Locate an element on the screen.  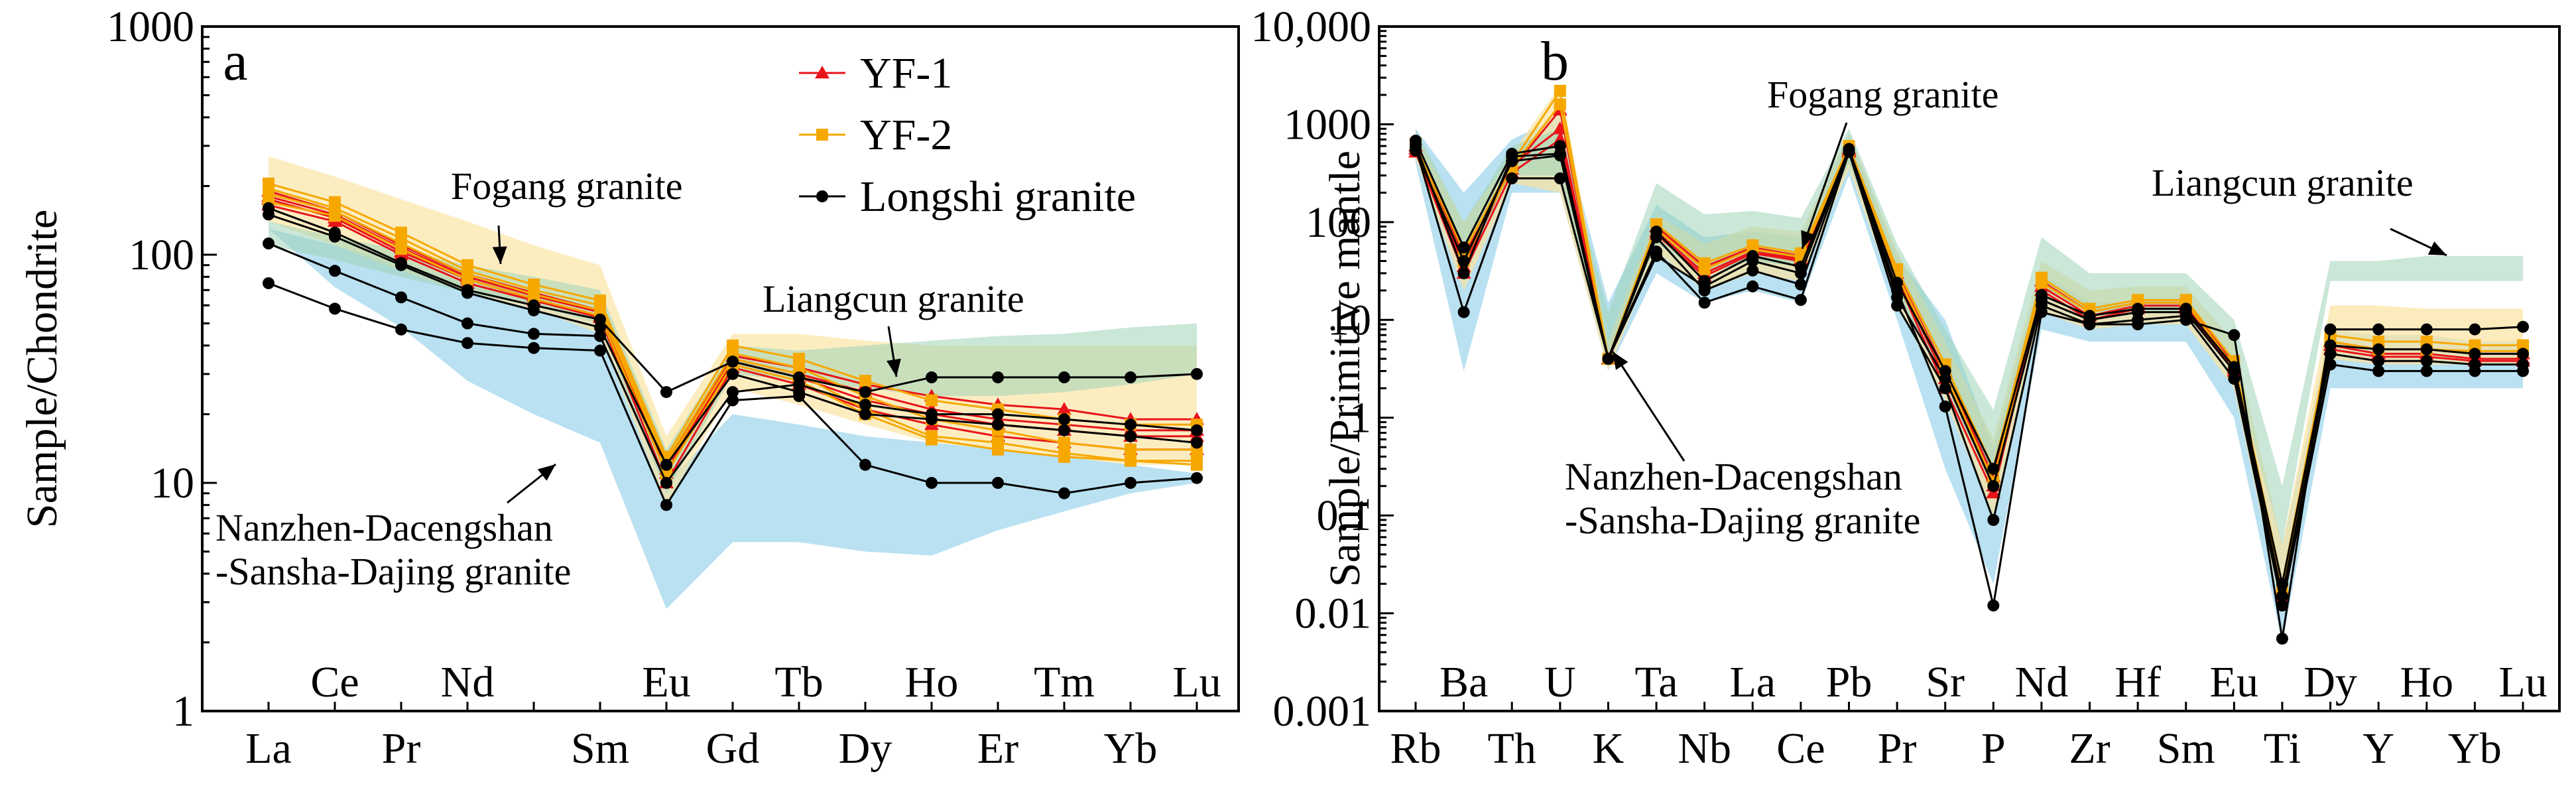
panel-letter: a is located at coordinates (235, 61).